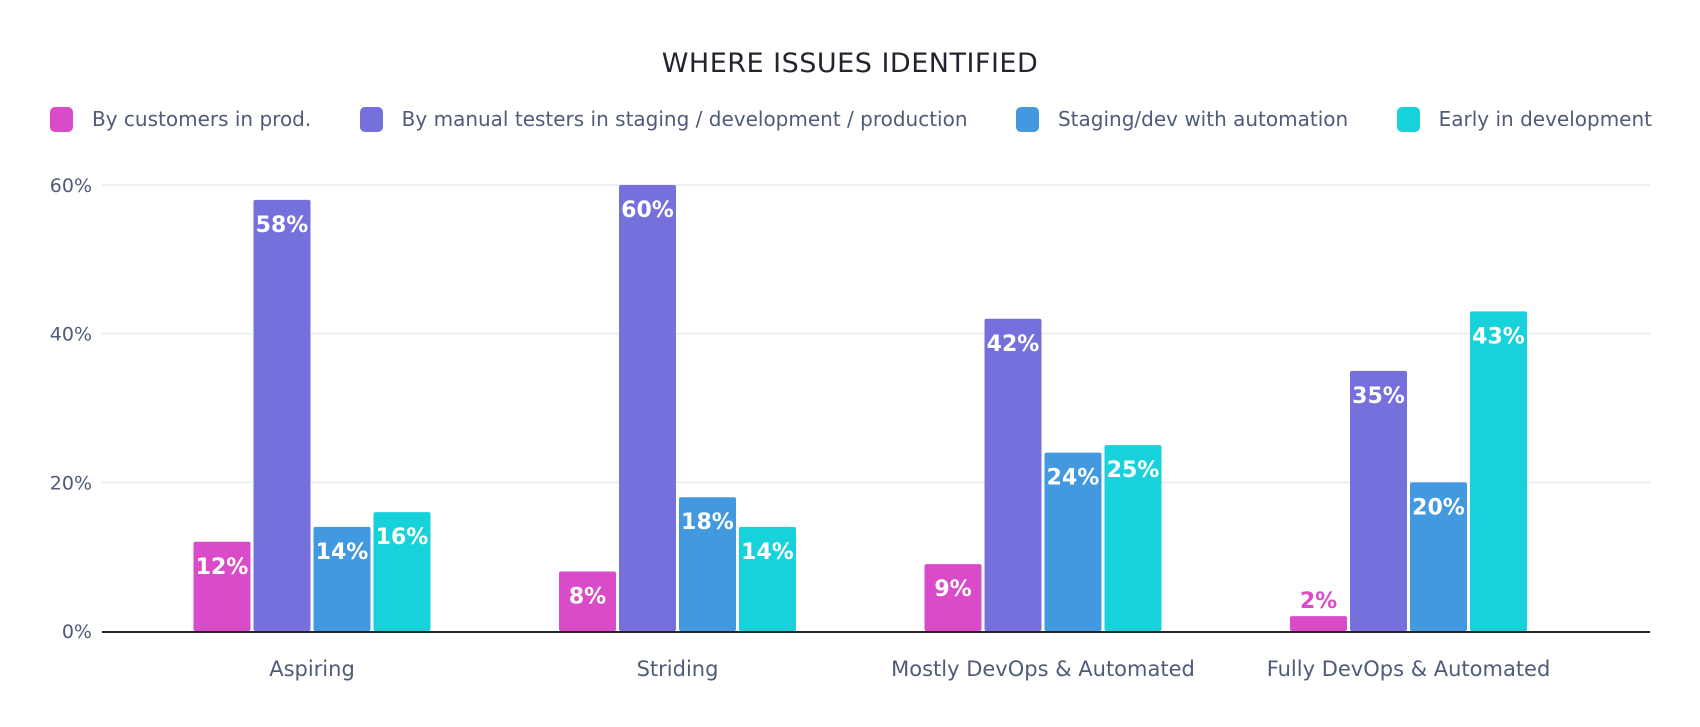  Describe the element at coordinates (71, 335) in the screenshot. I see `y-tick-label: 40%` at that location.